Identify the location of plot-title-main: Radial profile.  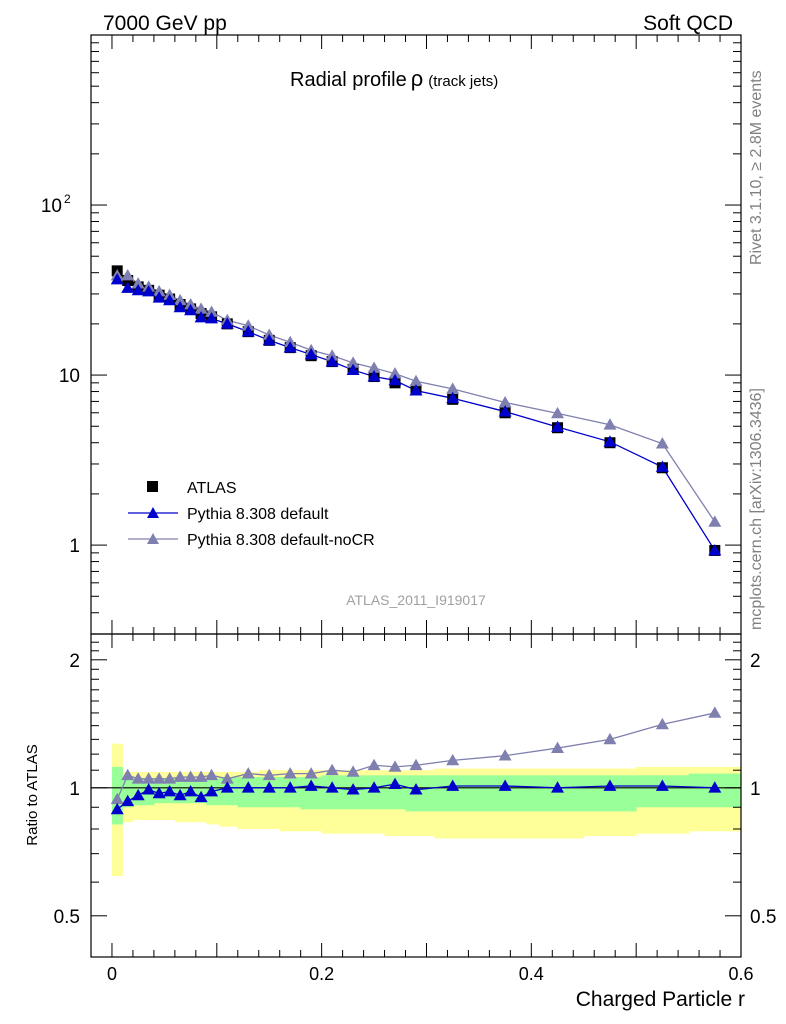
(348, 80).